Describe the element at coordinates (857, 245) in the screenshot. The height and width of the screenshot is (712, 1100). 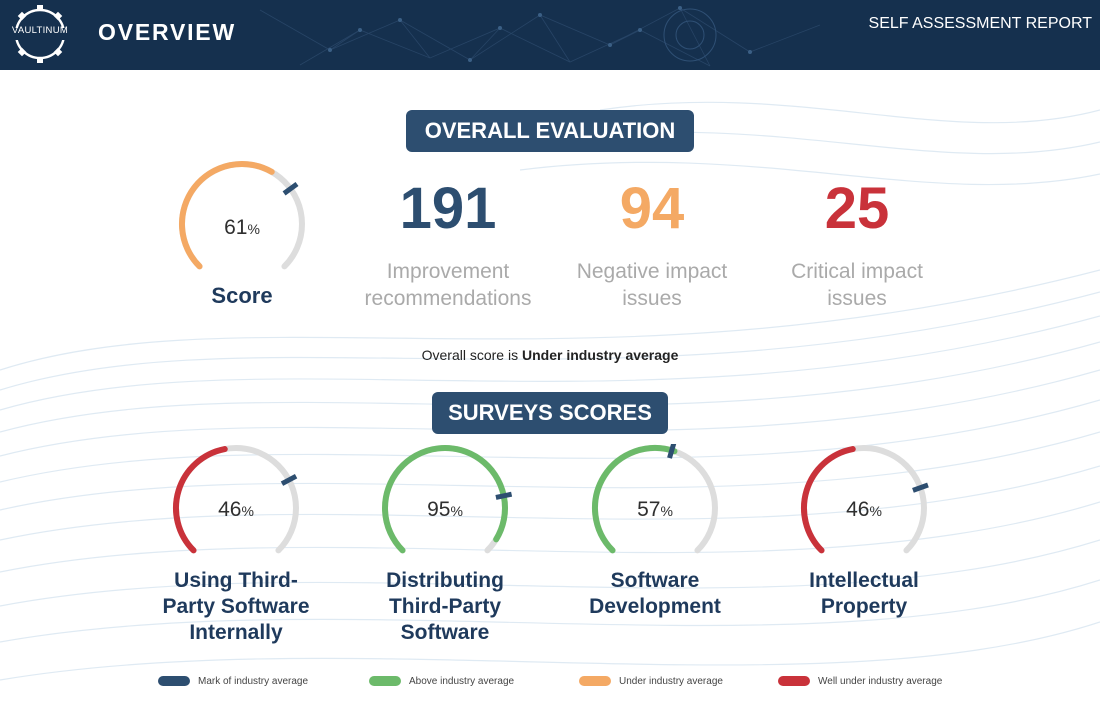
I see `stat-critical-impact-issues: 25 Critical impact issues` at that location.